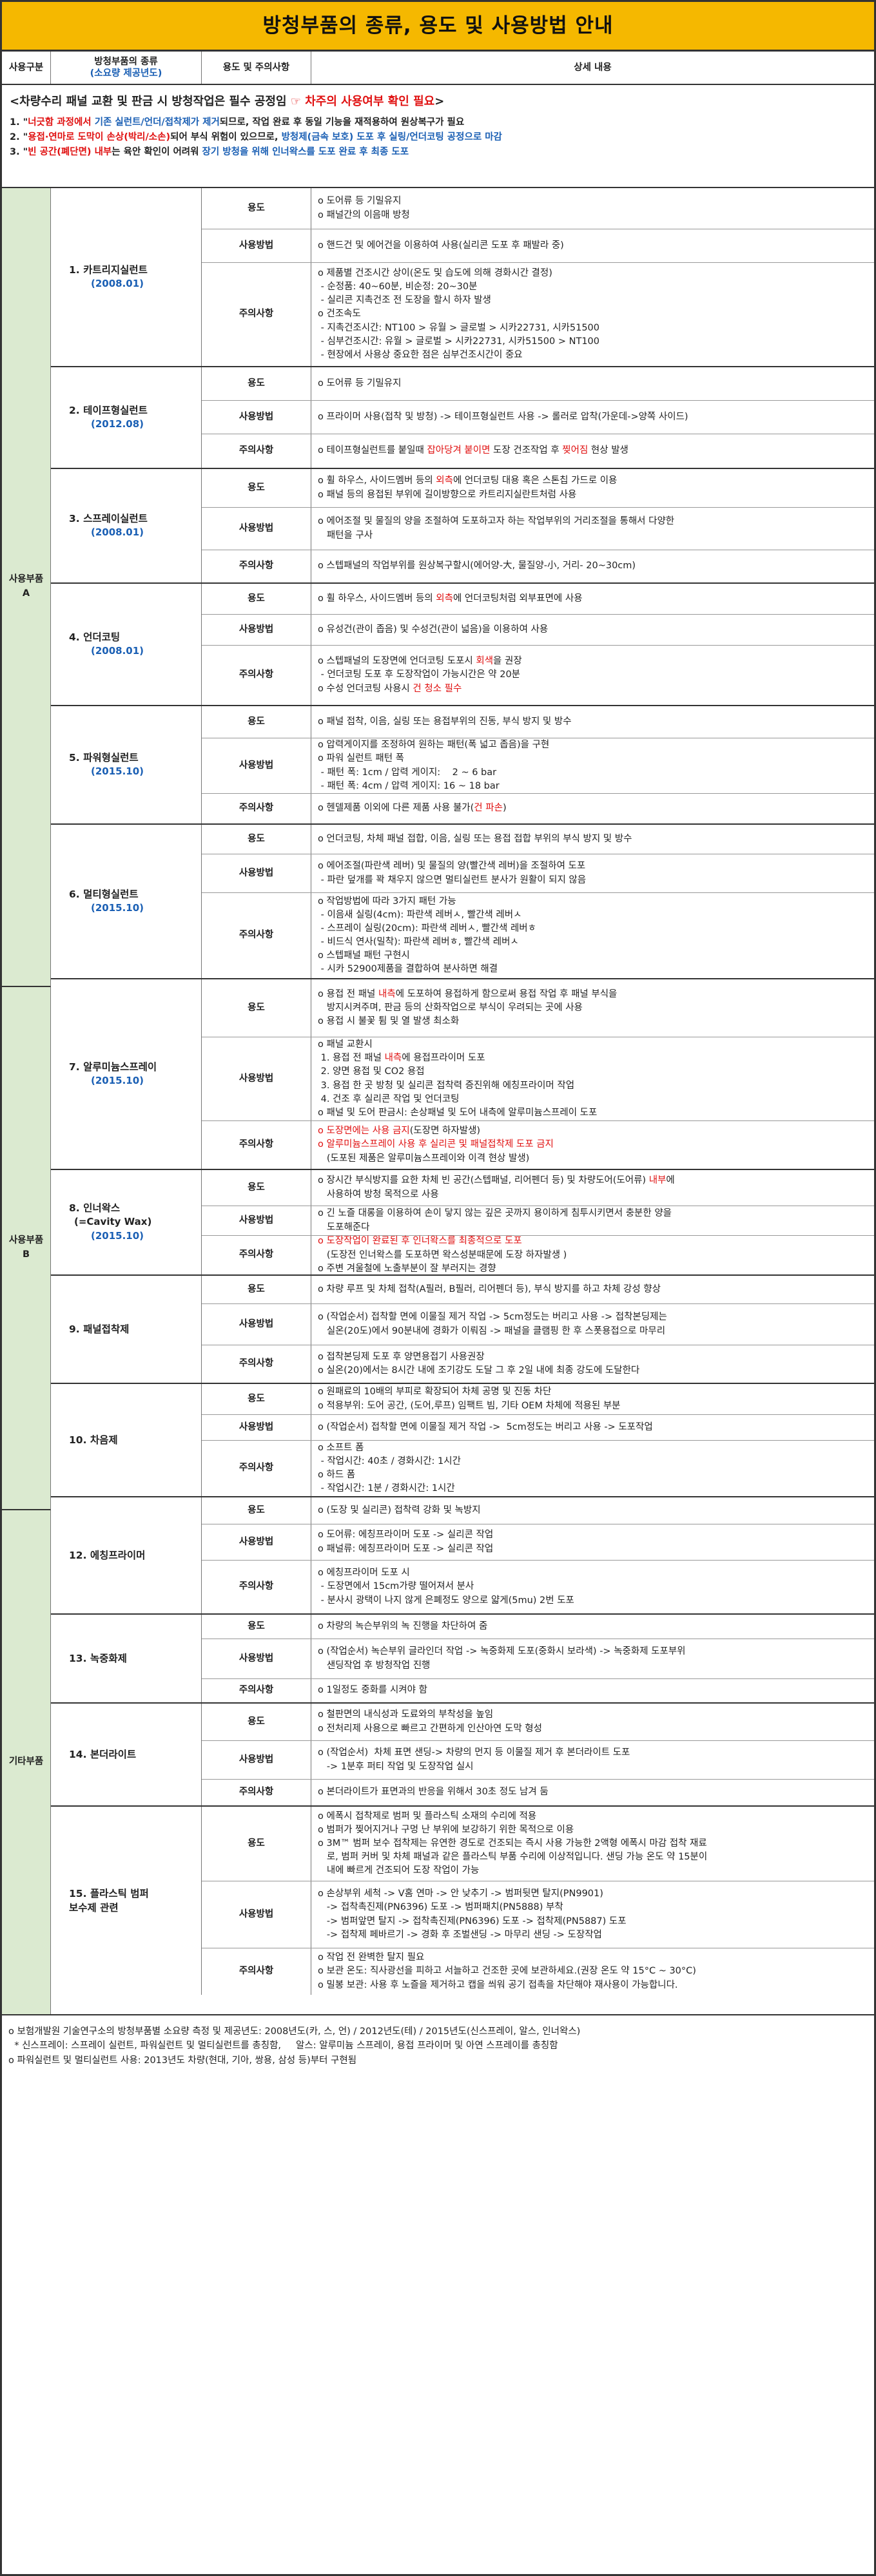 Image resolution: width=876 pixels, height=2576 pixels. What do you see at coordinates (657, 1180) in the screenshot?
I see `detail-line-seg: 내부` at bounding box center [657, 1180].